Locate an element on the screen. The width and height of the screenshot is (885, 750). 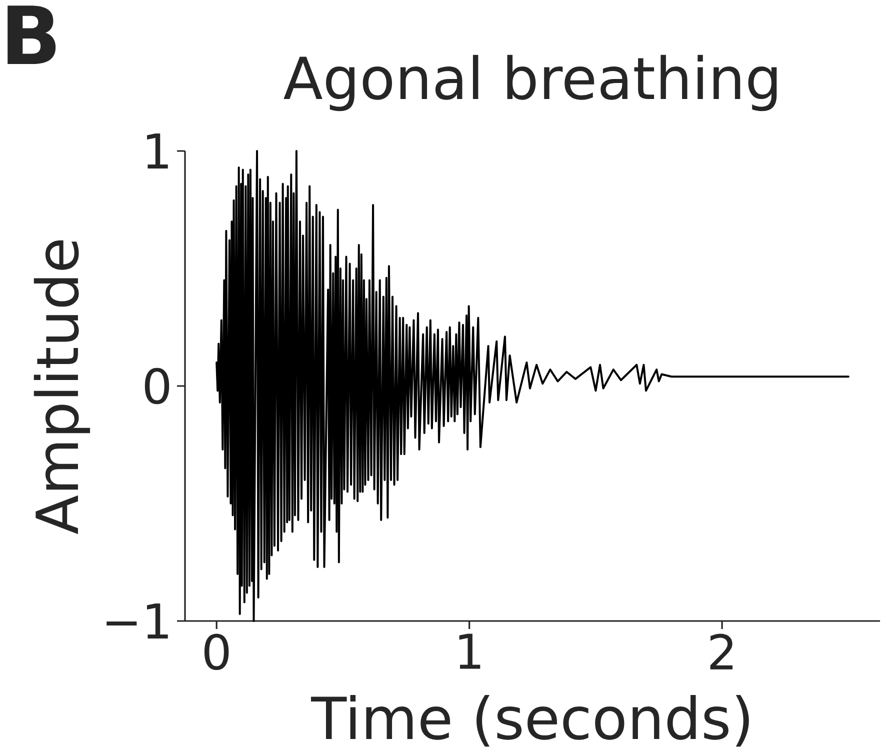
y-tick-label: −1 is located at coordinates (137, 621).